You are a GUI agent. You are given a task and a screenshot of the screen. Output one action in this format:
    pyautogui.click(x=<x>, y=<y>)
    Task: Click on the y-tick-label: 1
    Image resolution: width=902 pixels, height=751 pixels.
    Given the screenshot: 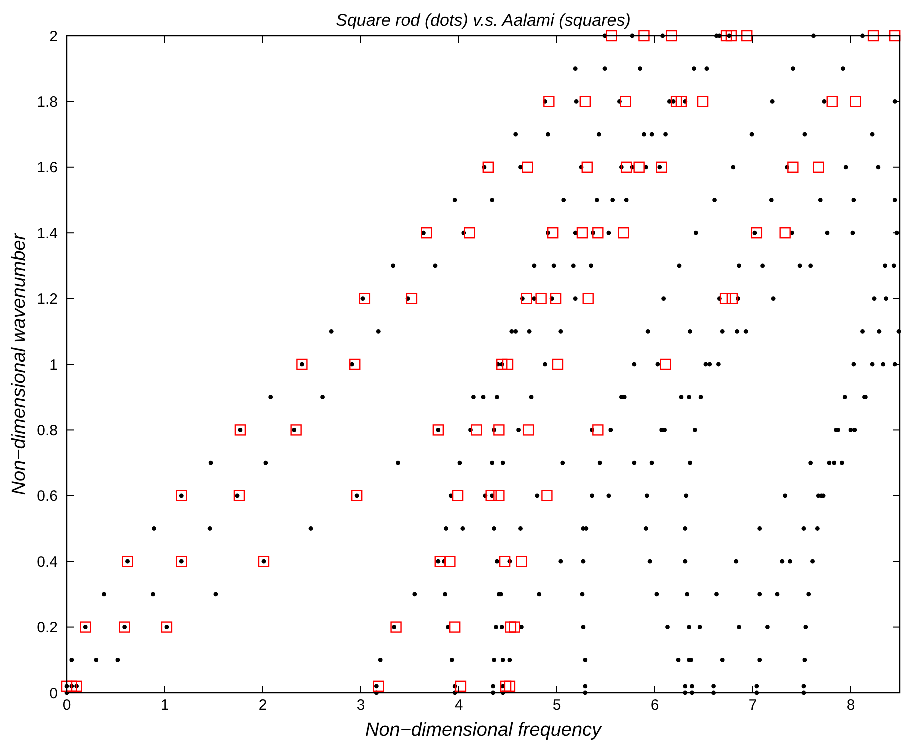 What is the action you would take?
    pyautogui.click(x=54, y=365)
    